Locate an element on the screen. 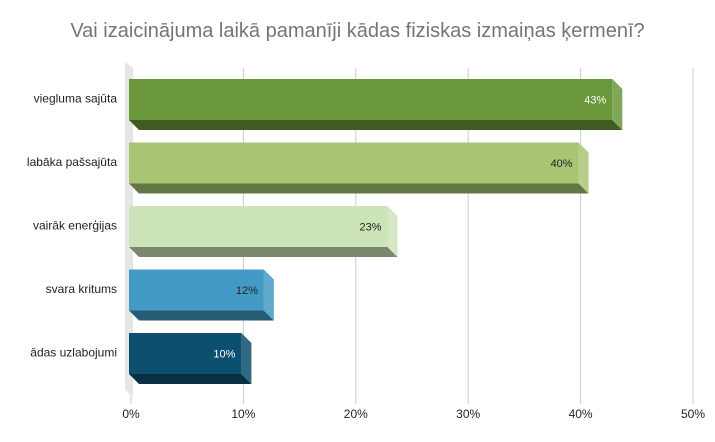 This screenshot has width=715, height=442. category-label: ādas uzlabojumi is located at coordinates (73, 353).